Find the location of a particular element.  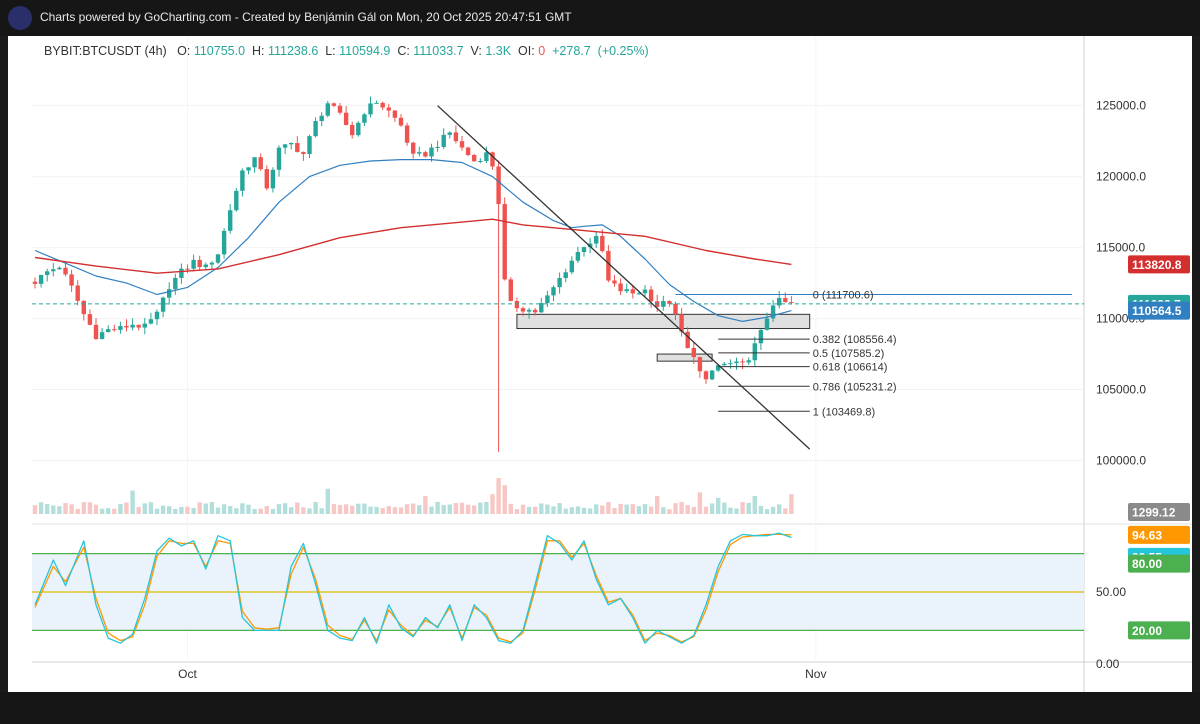

stoch-k-line is located at coordinates (413, 588).